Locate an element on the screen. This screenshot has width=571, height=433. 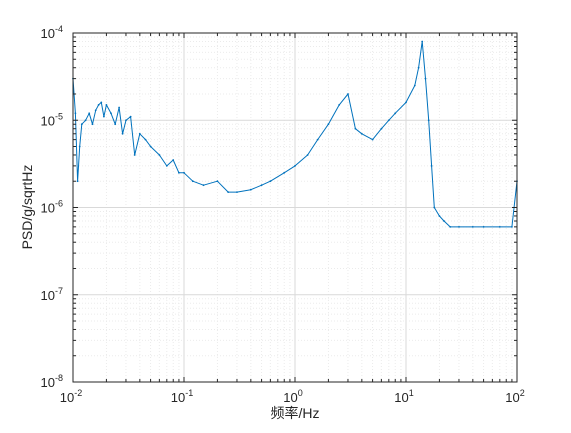
y-tick-label: 10⁻⁴ is located at coordinates (52, 32).